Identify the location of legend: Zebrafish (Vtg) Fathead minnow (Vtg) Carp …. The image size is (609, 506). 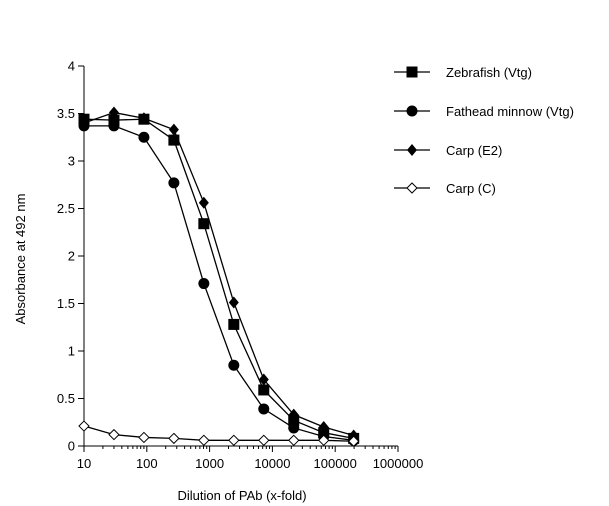
(484, 130).